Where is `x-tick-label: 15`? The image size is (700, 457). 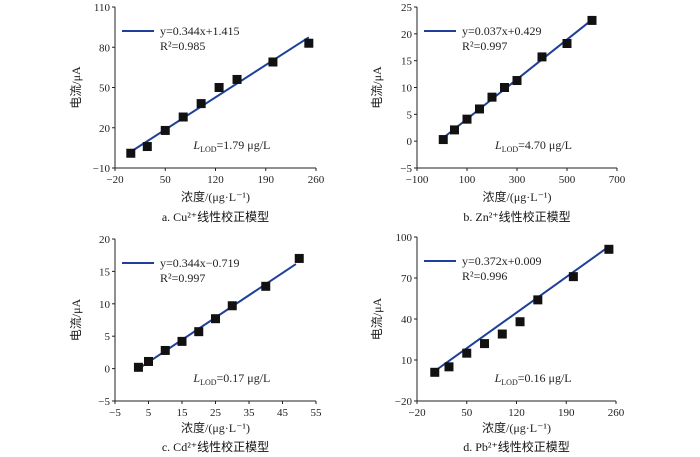
x-tick-label: 15 is located at coordinates (183, 413).